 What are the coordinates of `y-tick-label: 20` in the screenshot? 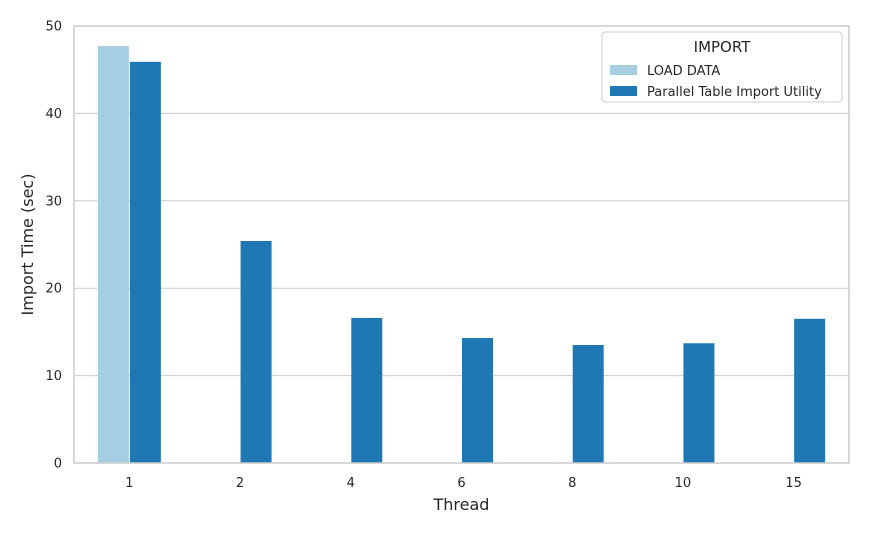 It's located at (53, 289).